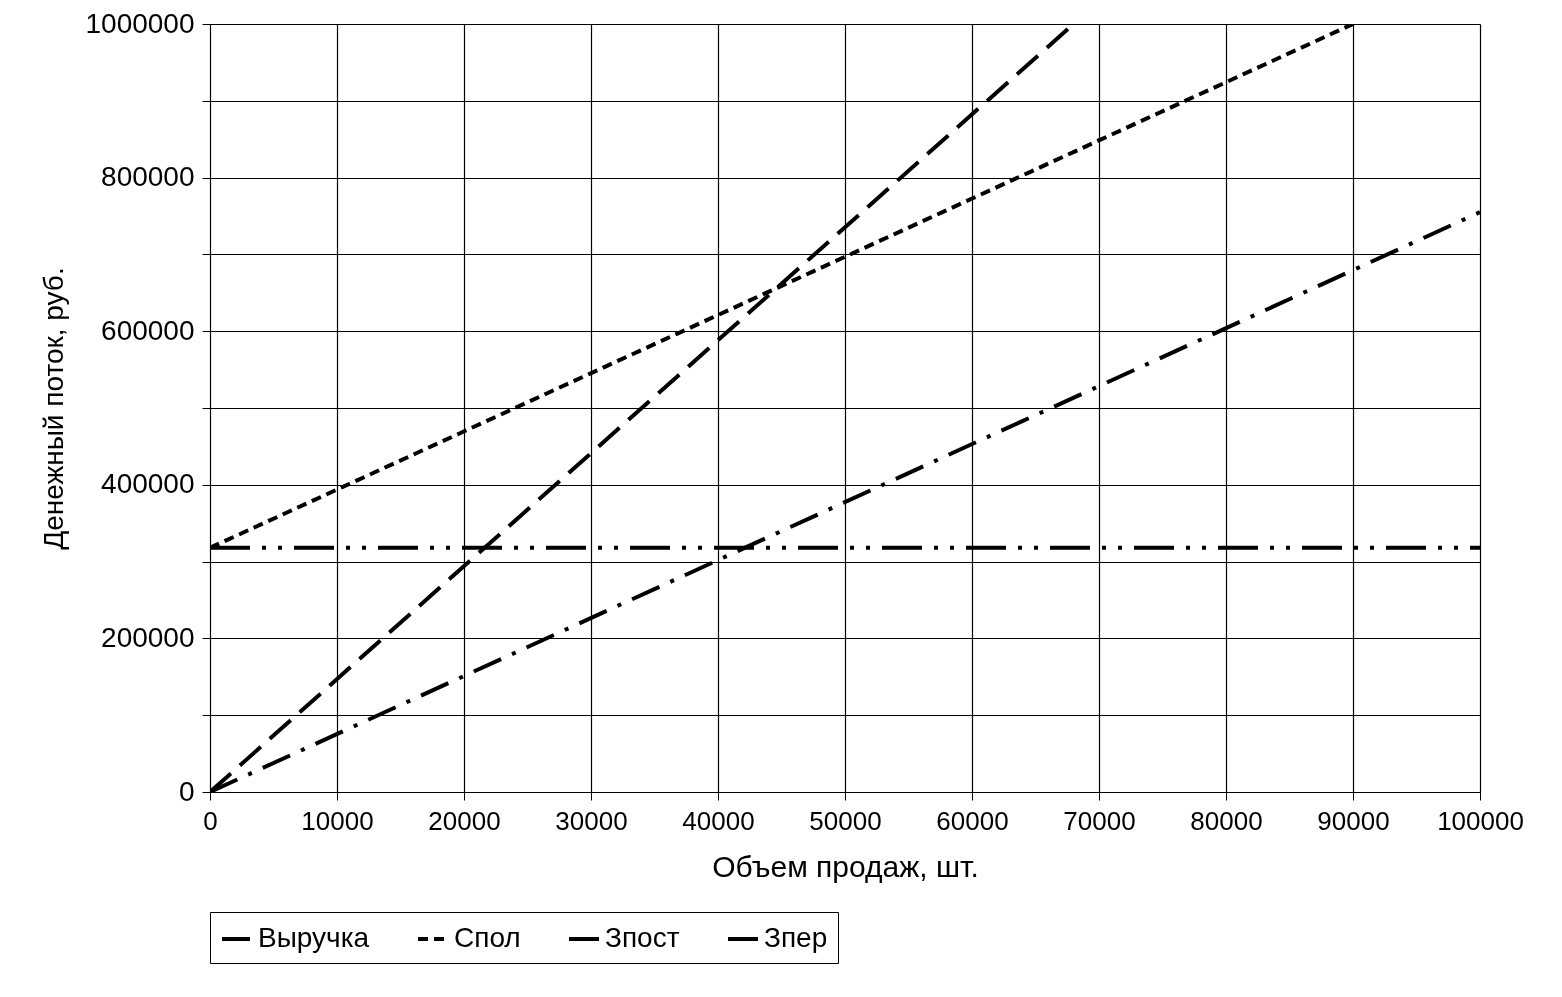 This screenshot has height=997, width=1562. I want to click on x-tick-label: 90000, so click(1353, 820).